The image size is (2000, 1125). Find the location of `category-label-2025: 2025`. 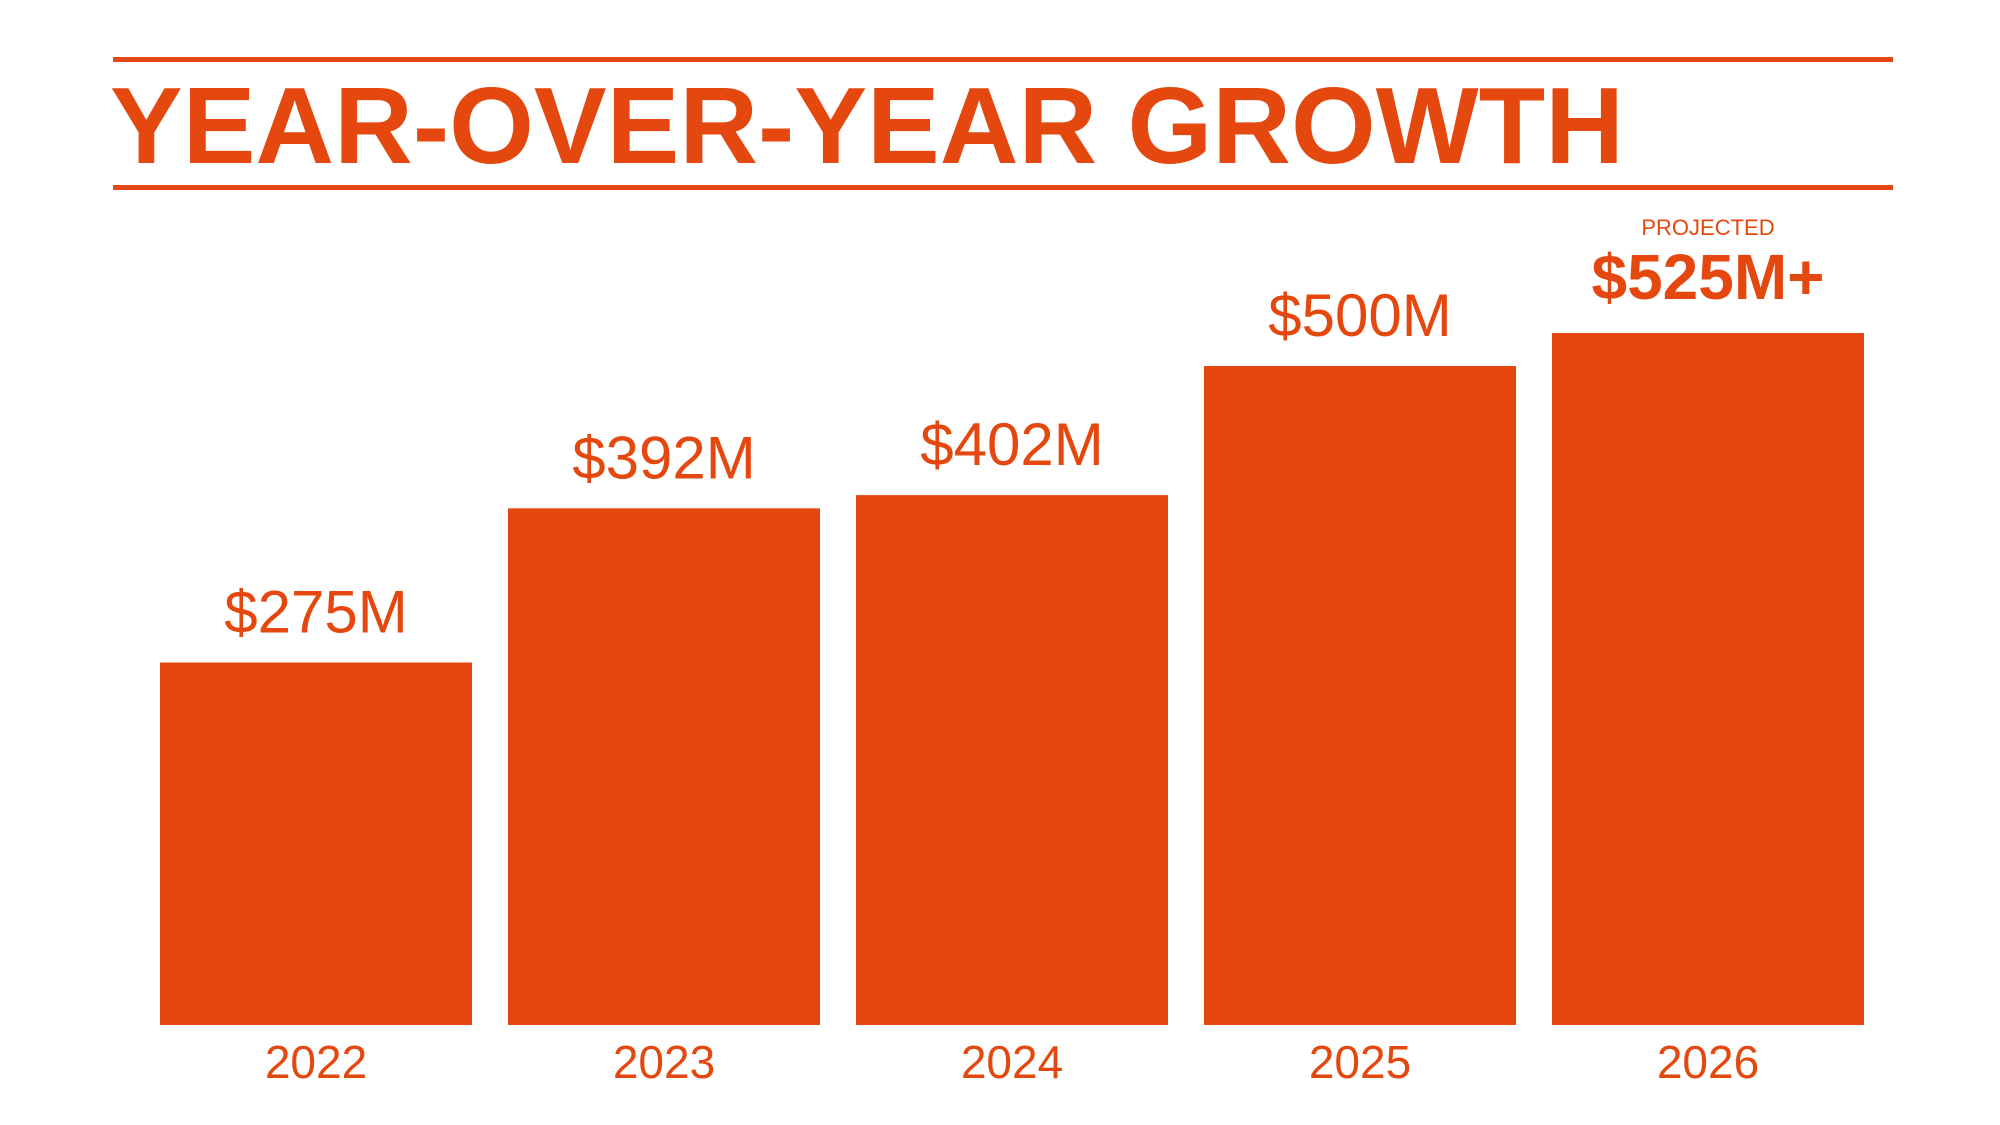

category-label-2025: 2025 is located at coordinates (1360, 1062).